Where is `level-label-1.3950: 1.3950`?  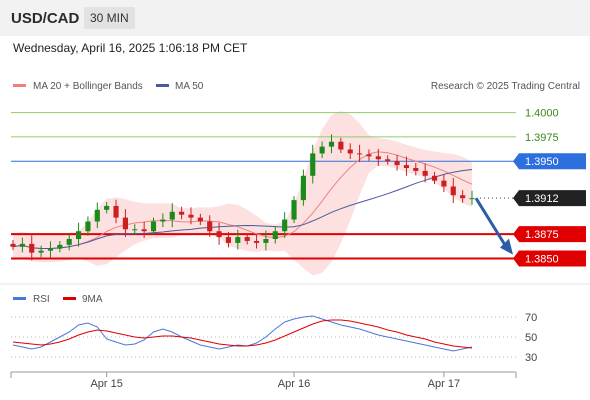
level-label-1.3950: 1.3950 is located at coordinates (542, 162).